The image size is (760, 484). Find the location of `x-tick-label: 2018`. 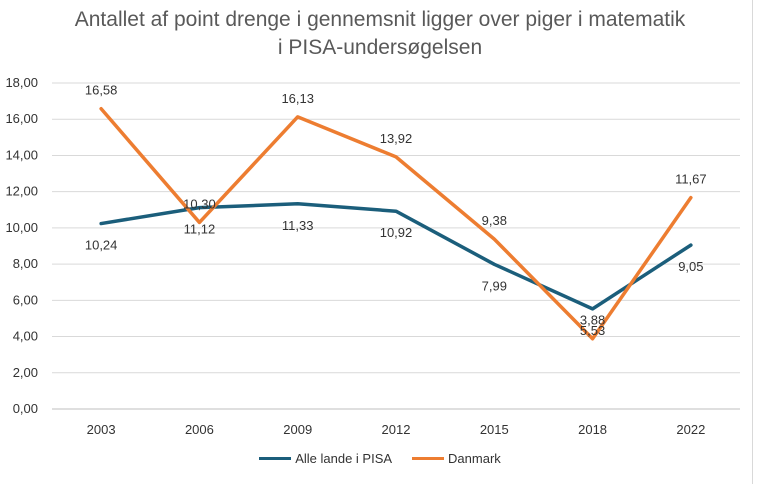

x-tick-label: 2018 is located at coordinates (592, 429).